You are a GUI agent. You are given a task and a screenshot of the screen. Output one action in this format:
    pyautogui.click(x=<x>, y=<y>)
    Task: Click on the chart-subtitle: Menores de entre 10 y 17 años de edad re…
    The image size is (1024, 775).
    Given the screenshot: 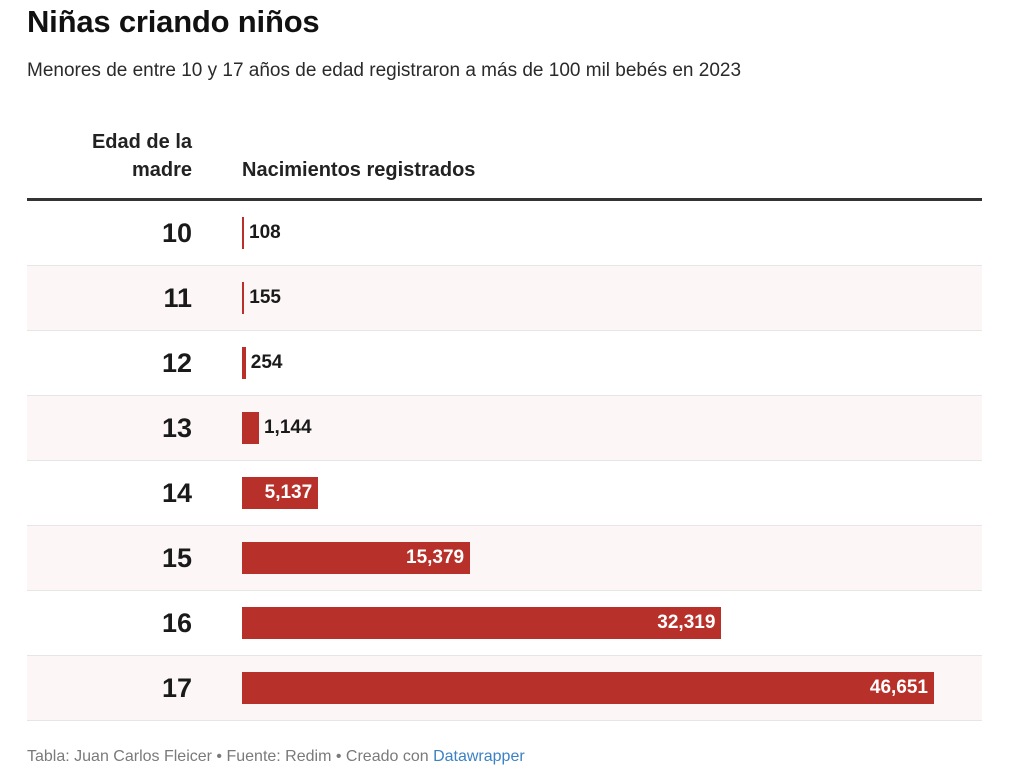 What is the action you would take?
    pyautogui.click(x=384, y=70)
    